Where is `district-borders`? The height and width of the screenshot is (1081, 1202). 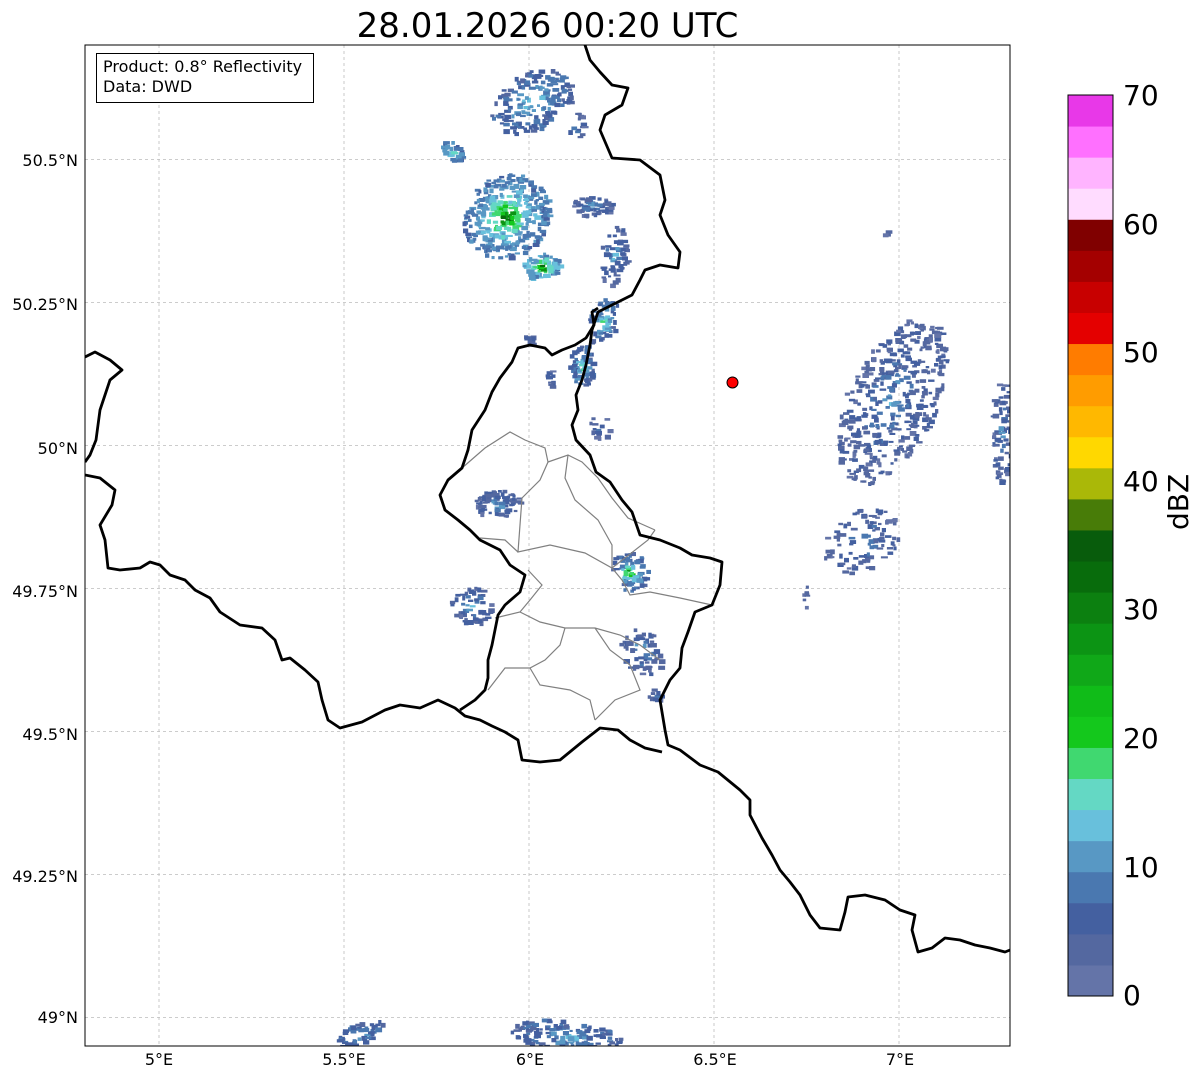
district-borders is located at coordinates (587, 576).